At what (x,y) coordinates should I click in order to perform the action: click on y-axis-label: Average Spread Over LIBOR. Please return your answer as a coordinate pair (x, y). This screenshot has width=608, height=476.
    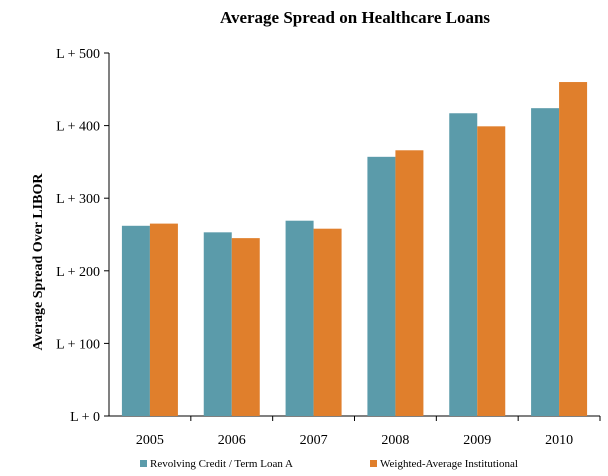
    Looking at the image, I should click on (38, 262).